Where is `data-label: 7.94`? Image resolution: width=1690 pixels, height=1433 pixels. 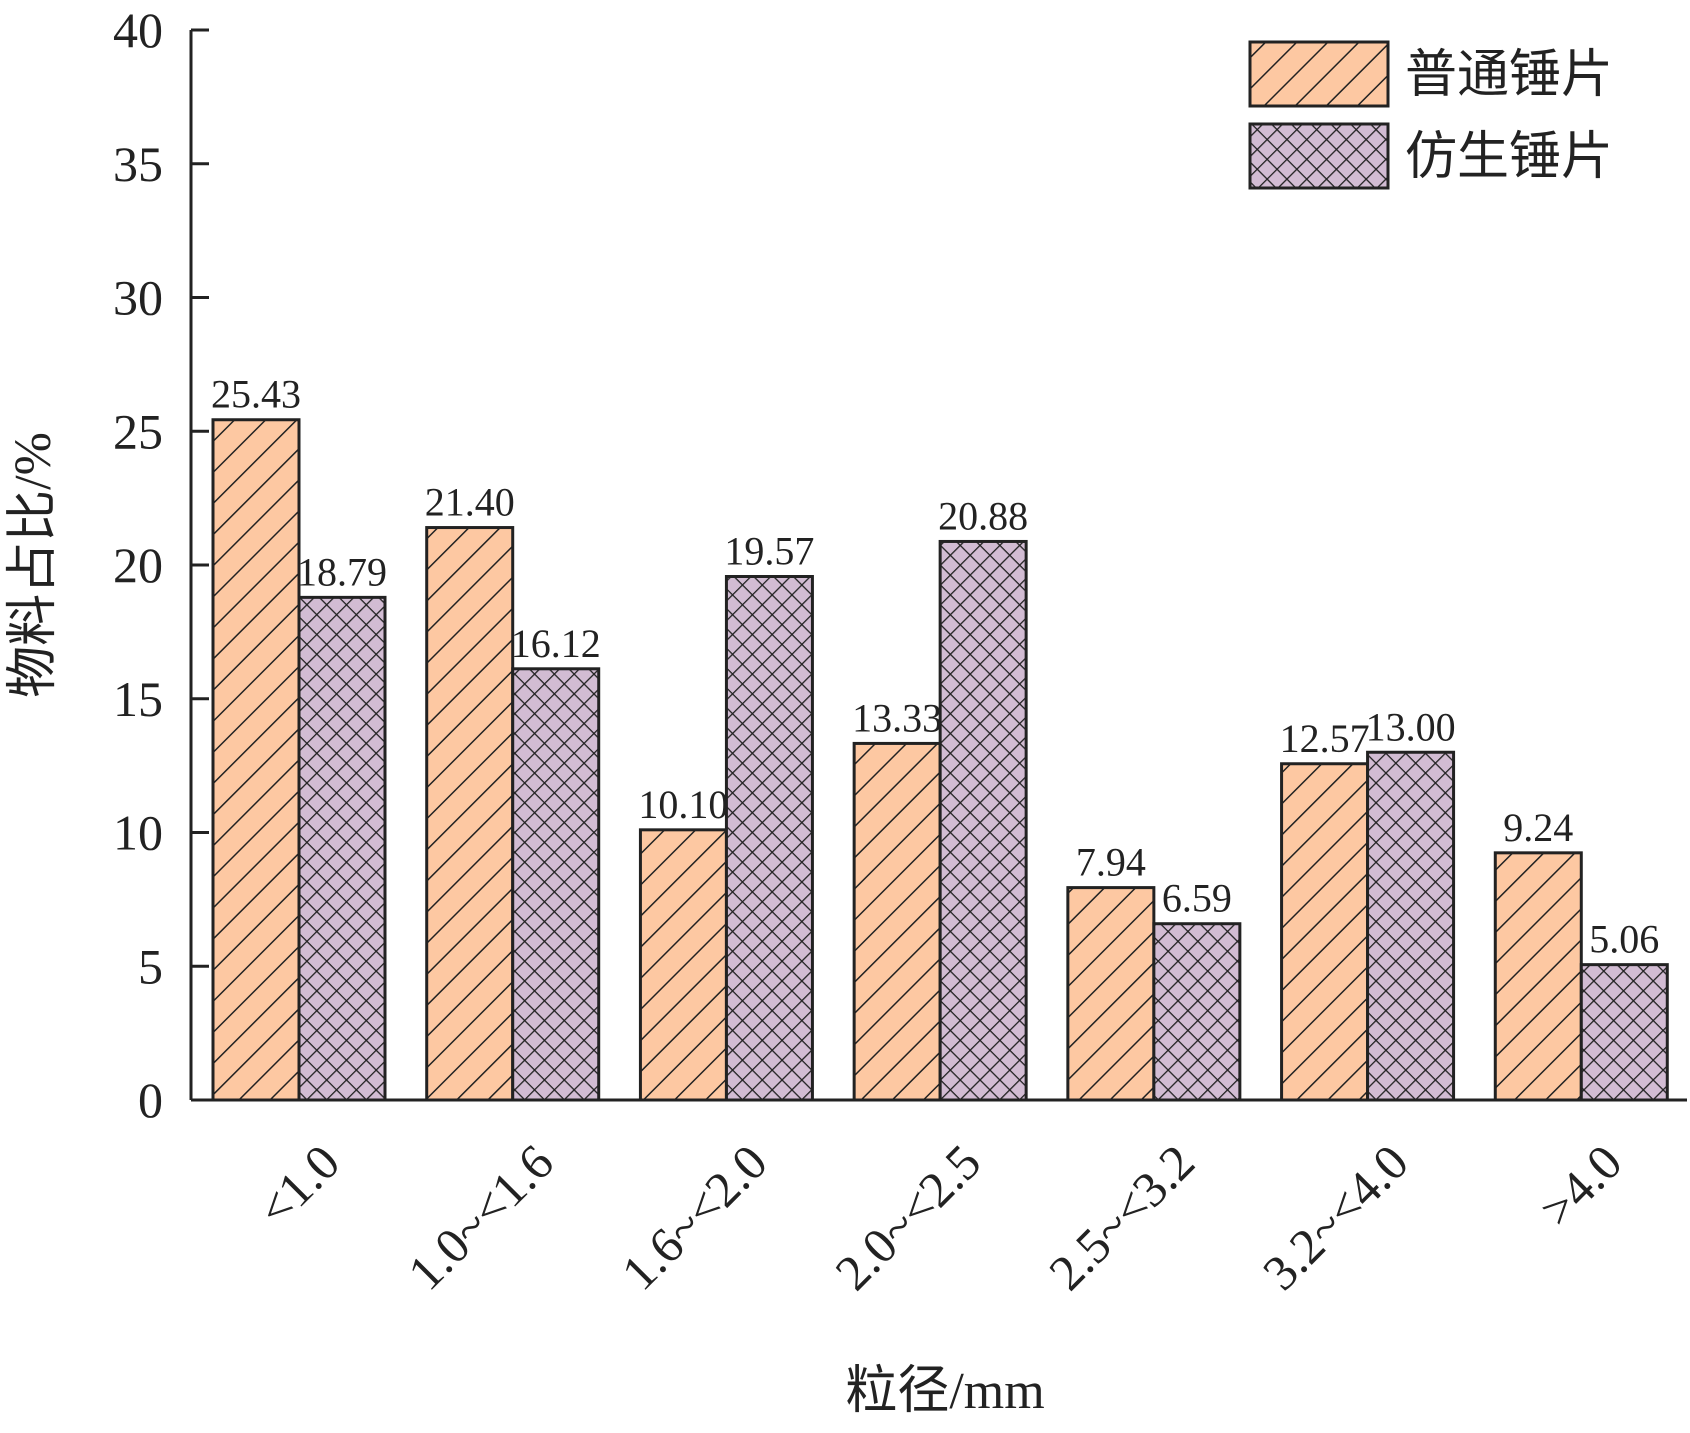 data-label: 7.94 is located at coordinates (1111, 862).